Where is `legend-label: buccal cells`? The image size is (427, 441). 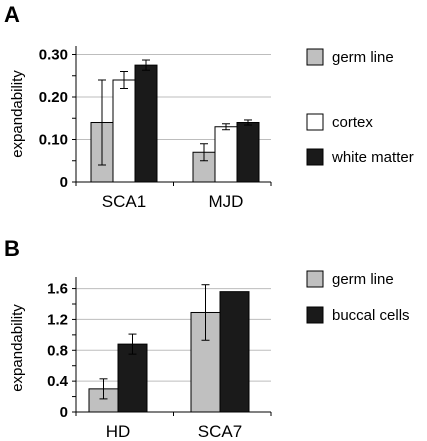 legend-label: buccal cells is located at coordinates (371, 315).